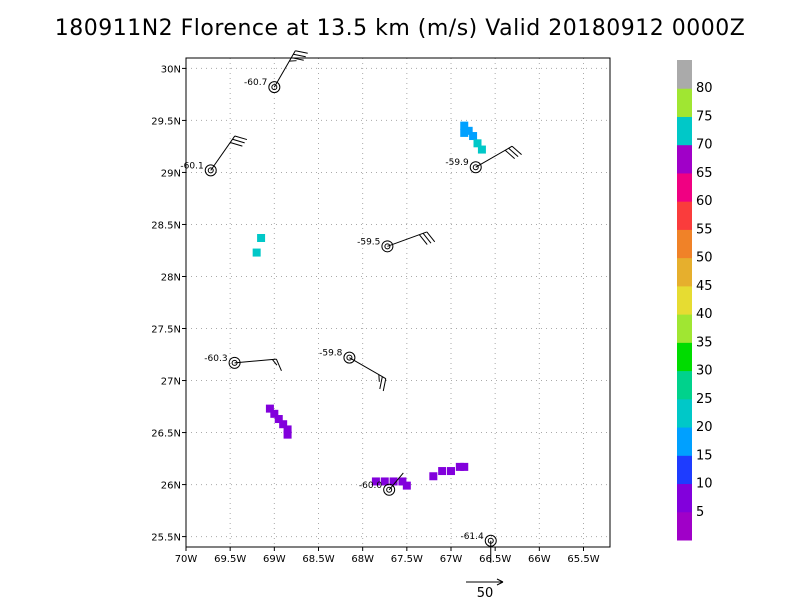 The height and width of the screenshot is (600, 800). I want to click on station: -61.4, so click(478, 547).